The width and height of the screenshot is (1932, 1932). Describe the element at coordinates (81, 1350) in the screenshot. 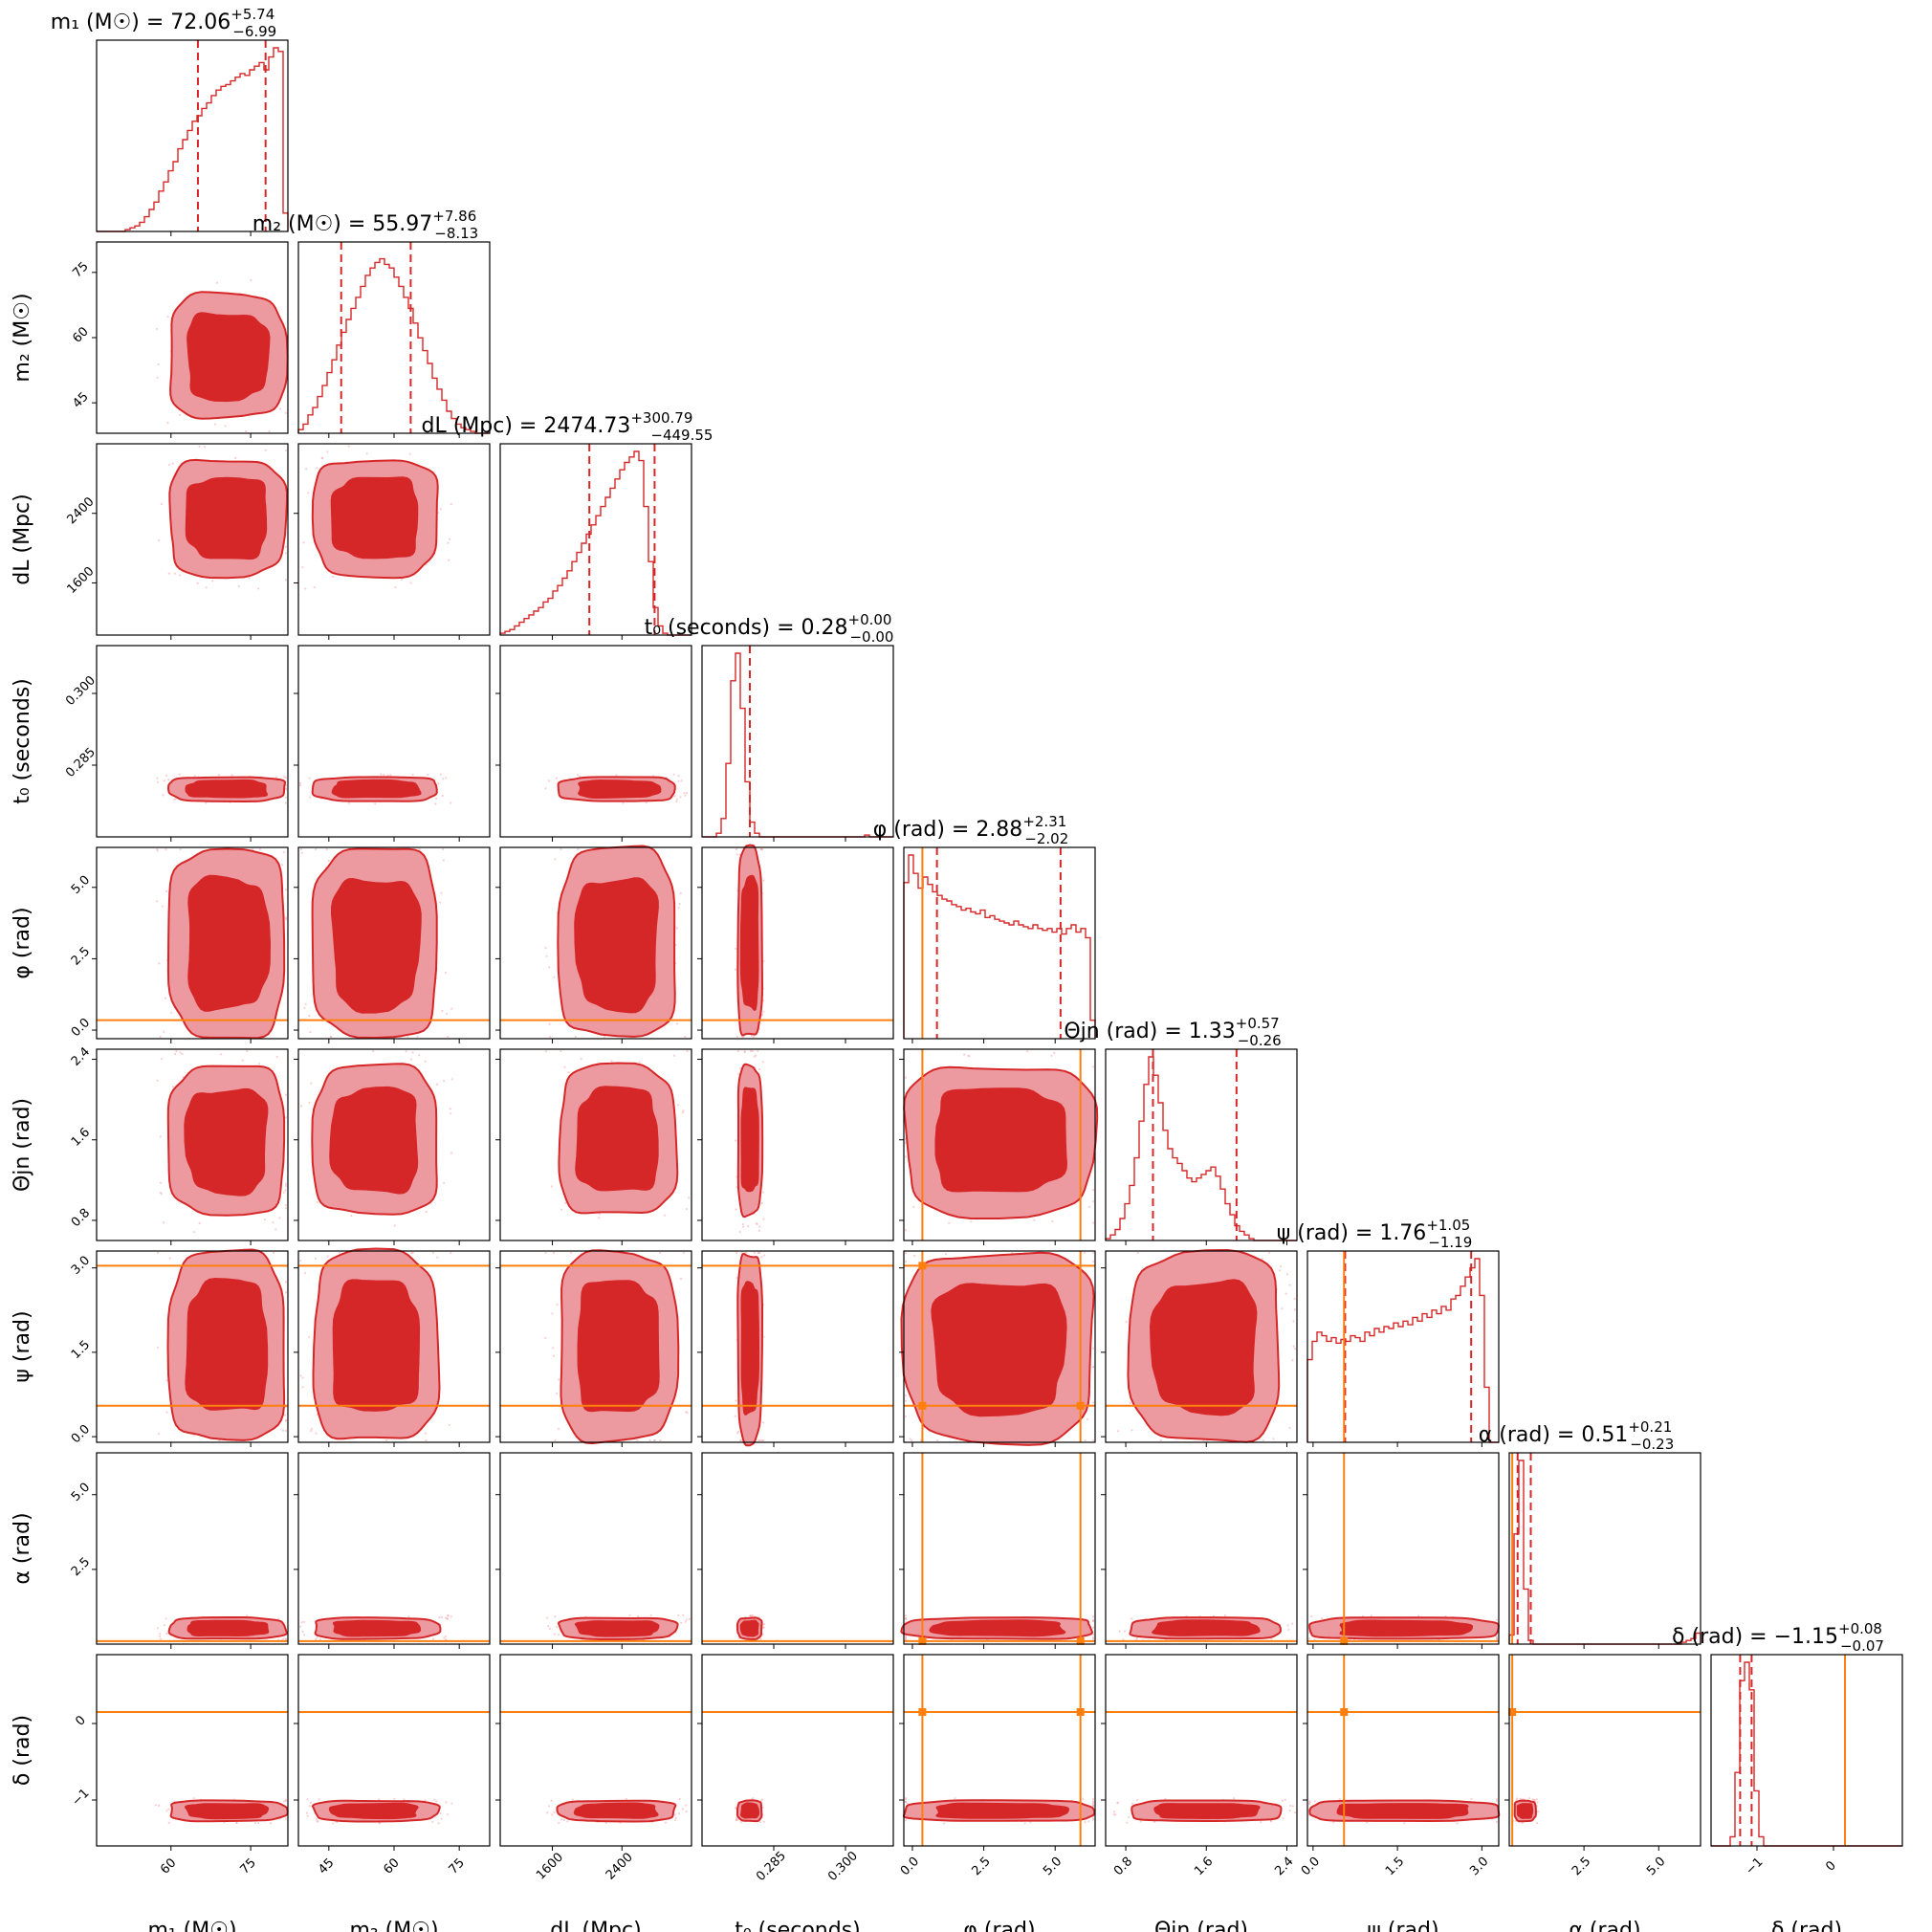

I see `y-tick-label: 1.5` at that location.